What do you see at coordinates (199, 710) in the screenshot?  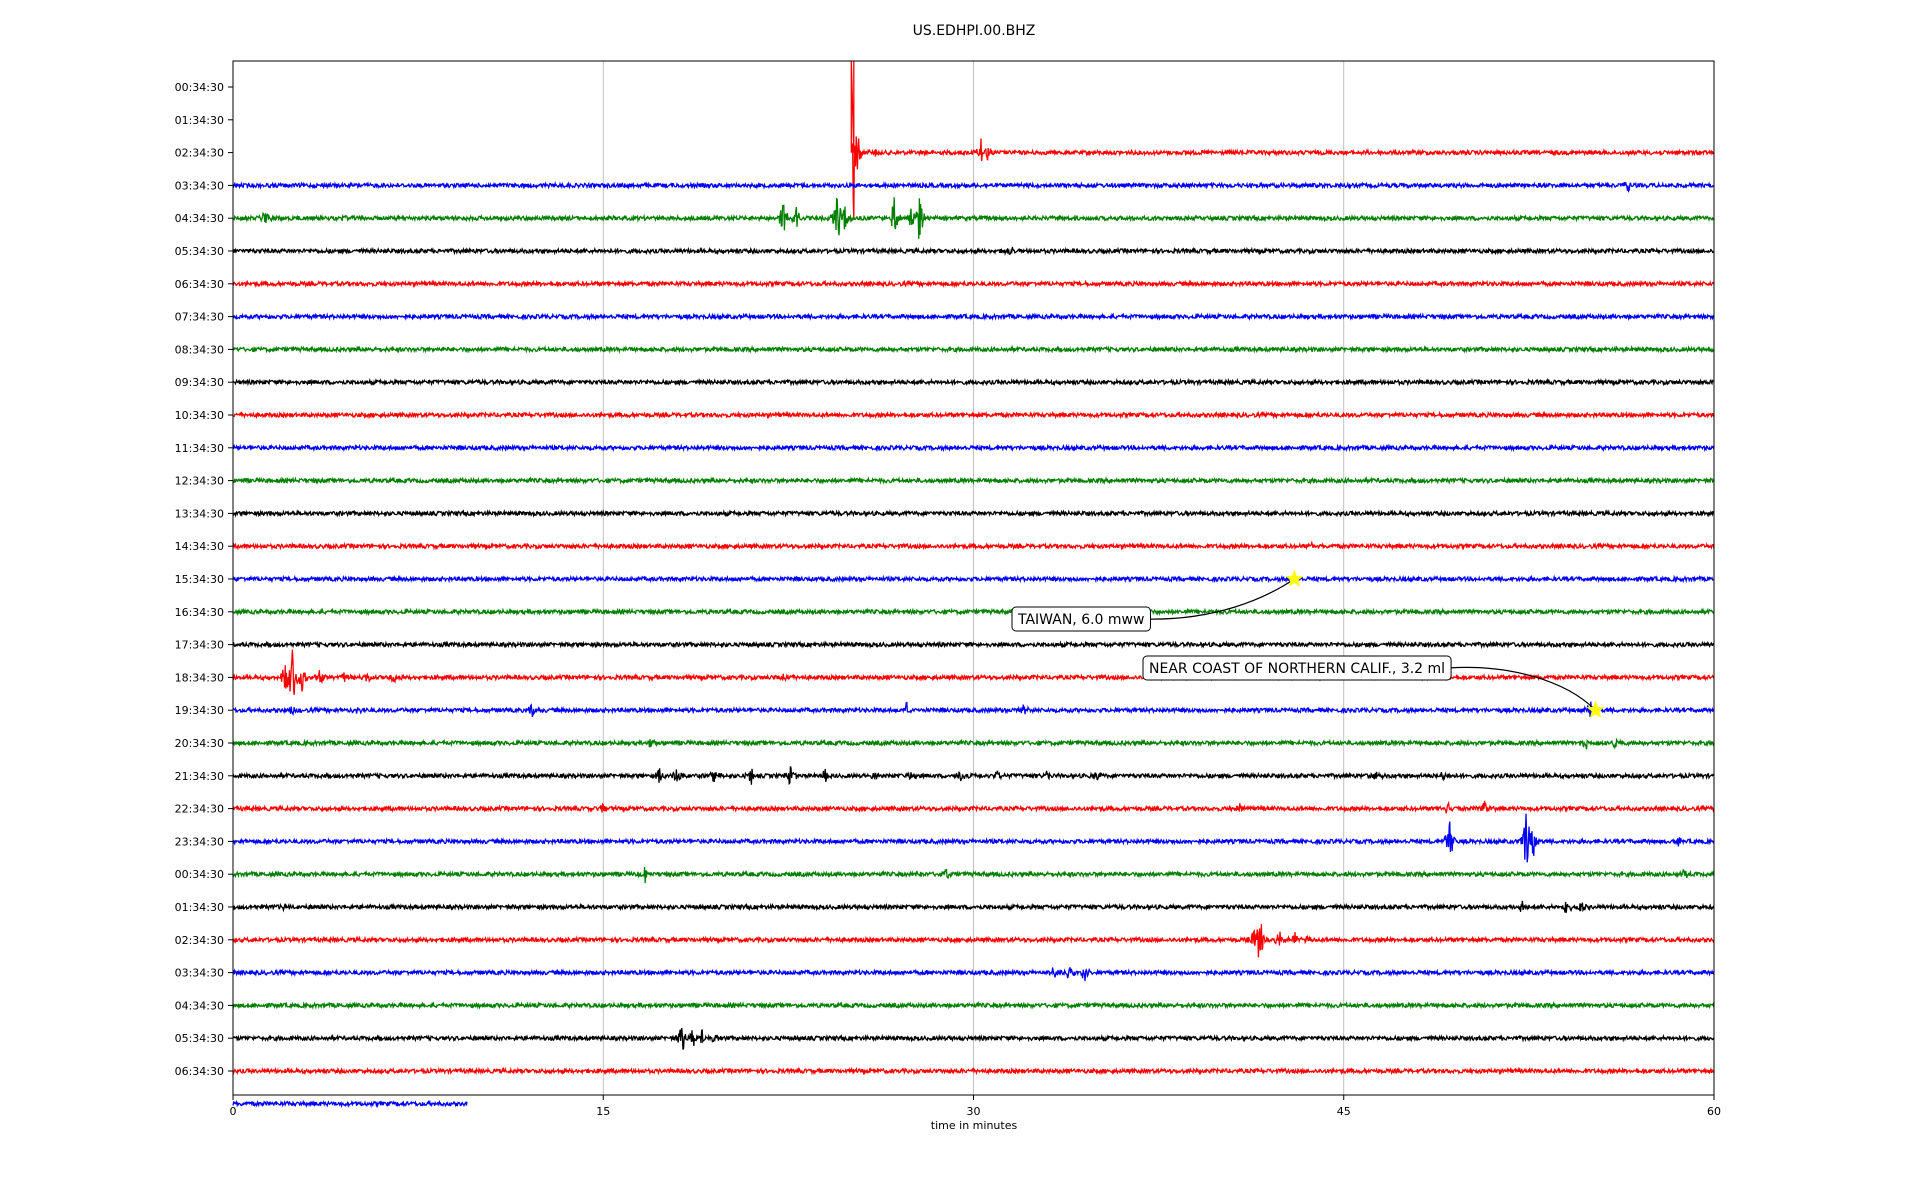 I see `y-tick-label: 19:34:30` at bounding box center [199, 710].